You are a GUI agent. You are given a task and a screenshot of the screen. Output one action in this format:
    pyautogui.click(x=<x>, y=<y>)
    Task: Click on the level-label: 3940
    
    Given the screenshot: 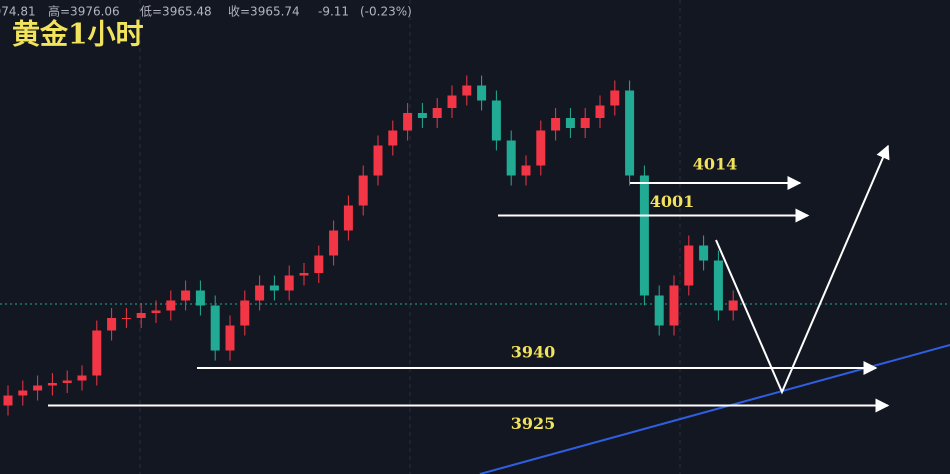 What is the action you would take?
    pyautogui.click(x=533, y=352)
    